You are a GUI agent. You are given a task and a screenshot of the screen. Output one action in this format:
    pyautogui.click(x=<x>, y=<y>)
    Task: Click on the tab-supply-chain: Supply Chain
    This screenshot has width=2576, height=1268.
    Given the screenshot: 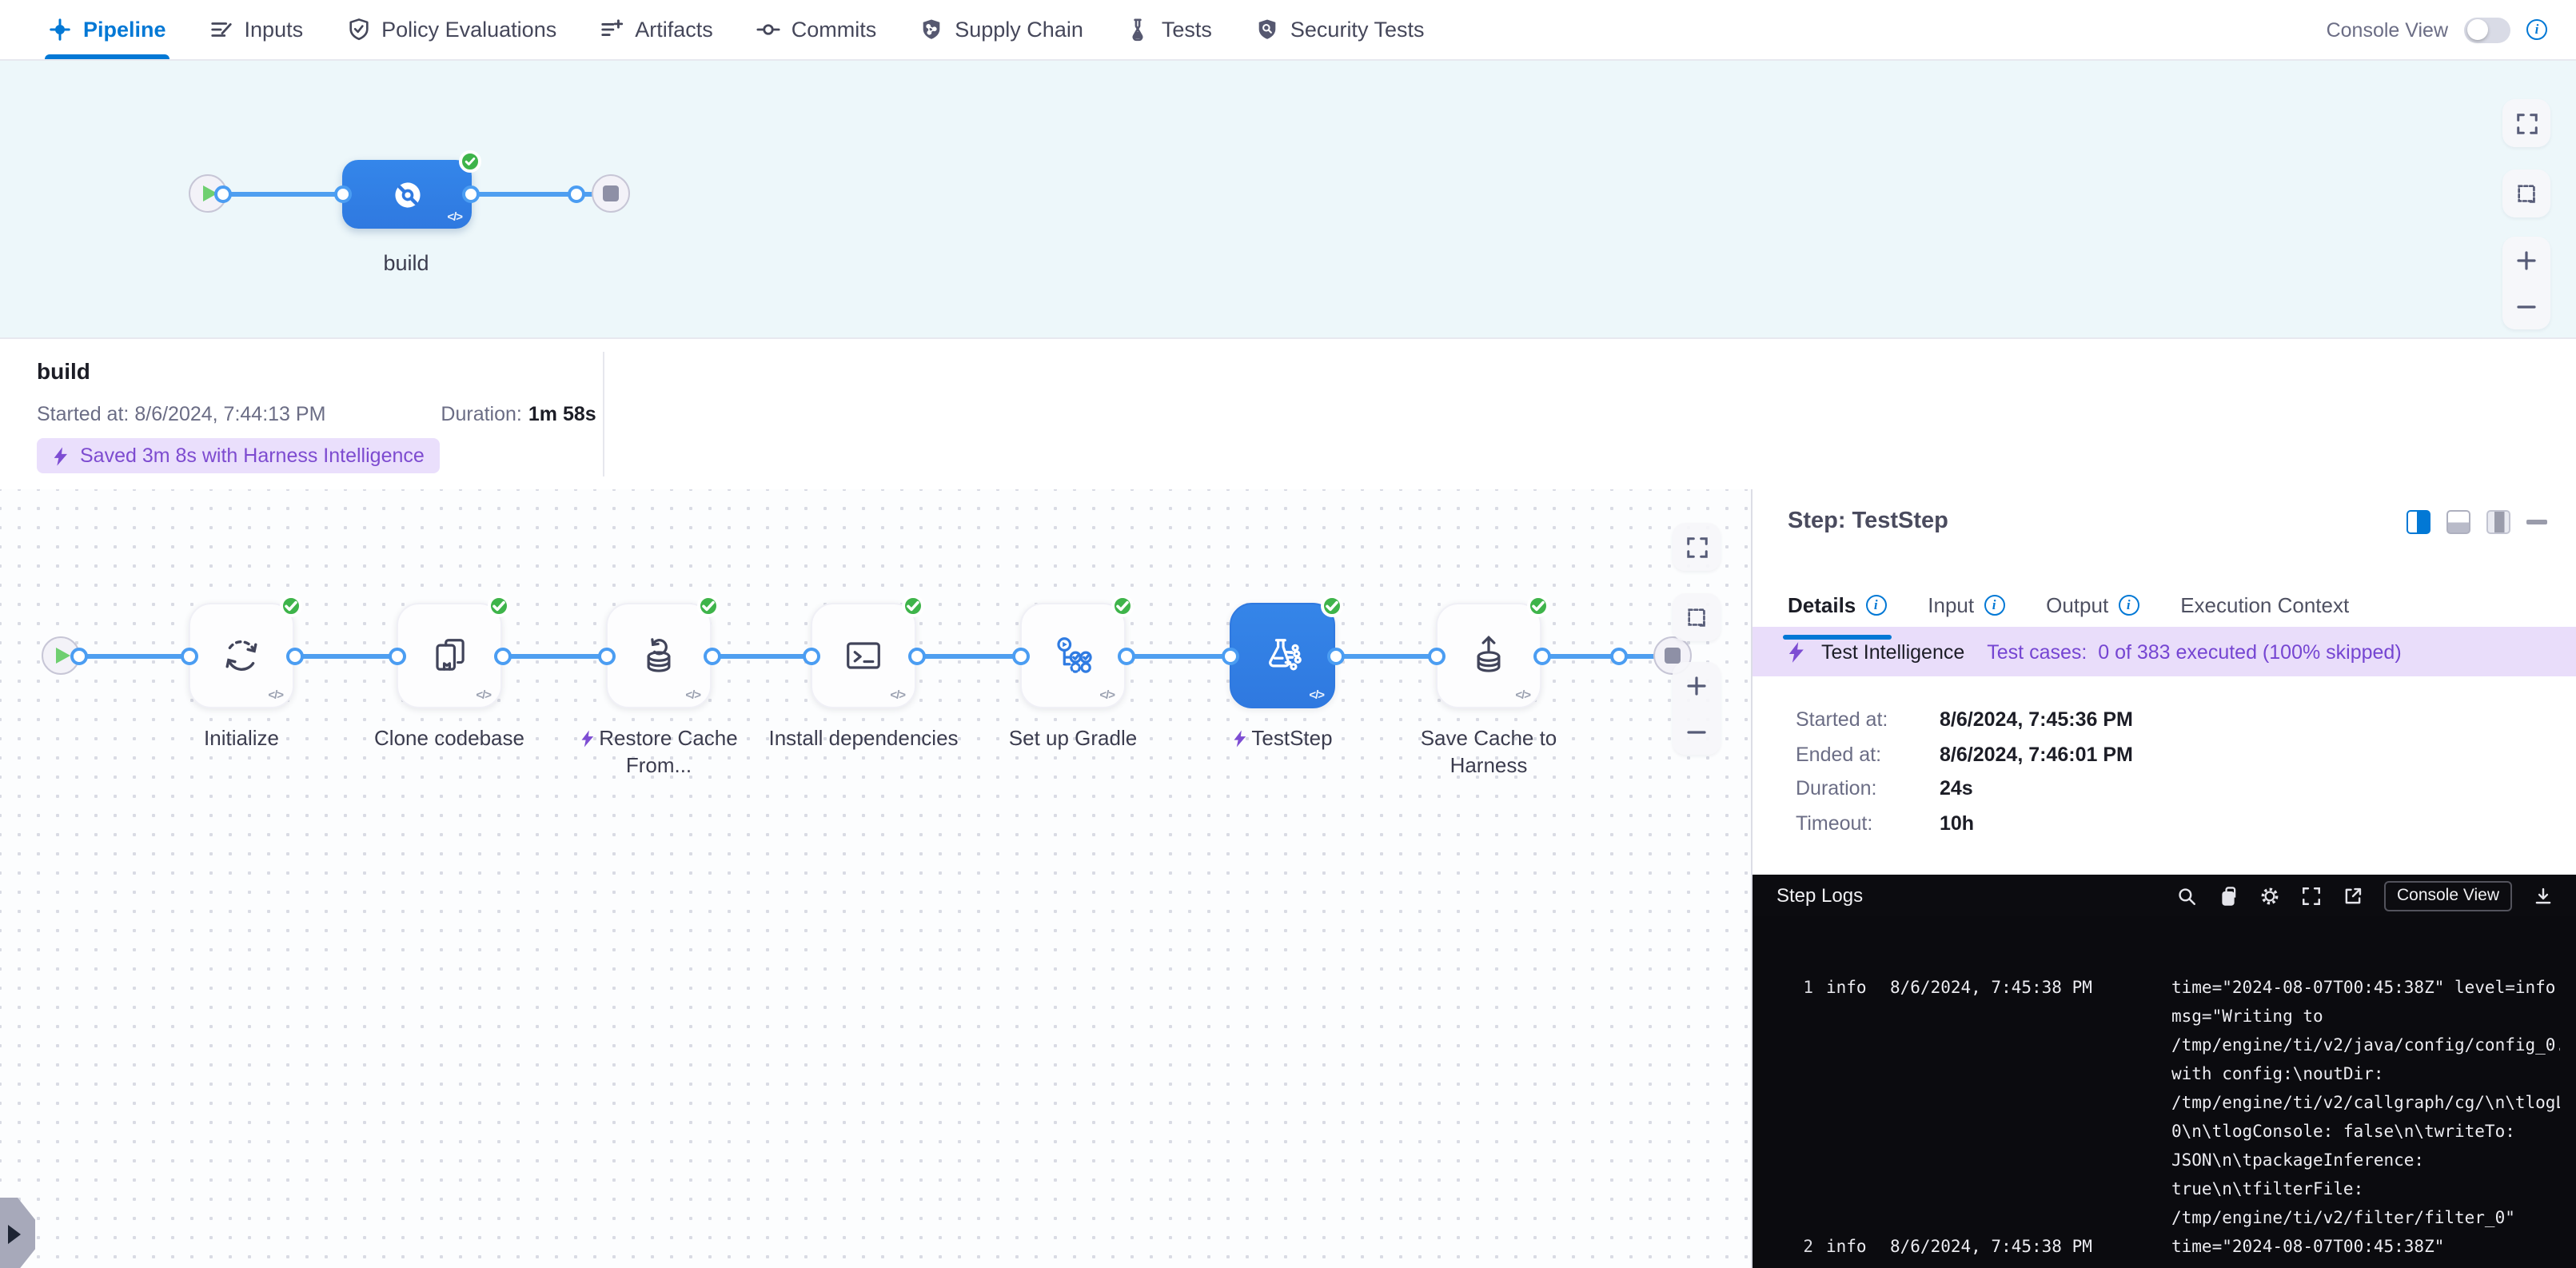 What is the action you would take?
    pyautogui.click(x=1001, y=29)
    